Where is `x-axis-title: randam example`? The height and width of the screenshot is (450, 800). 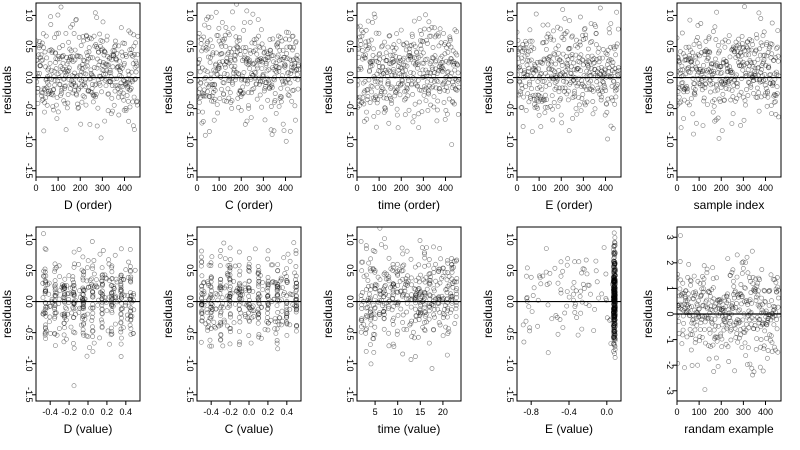
x-axis-title: randam example is located at coordinates (729, 429).